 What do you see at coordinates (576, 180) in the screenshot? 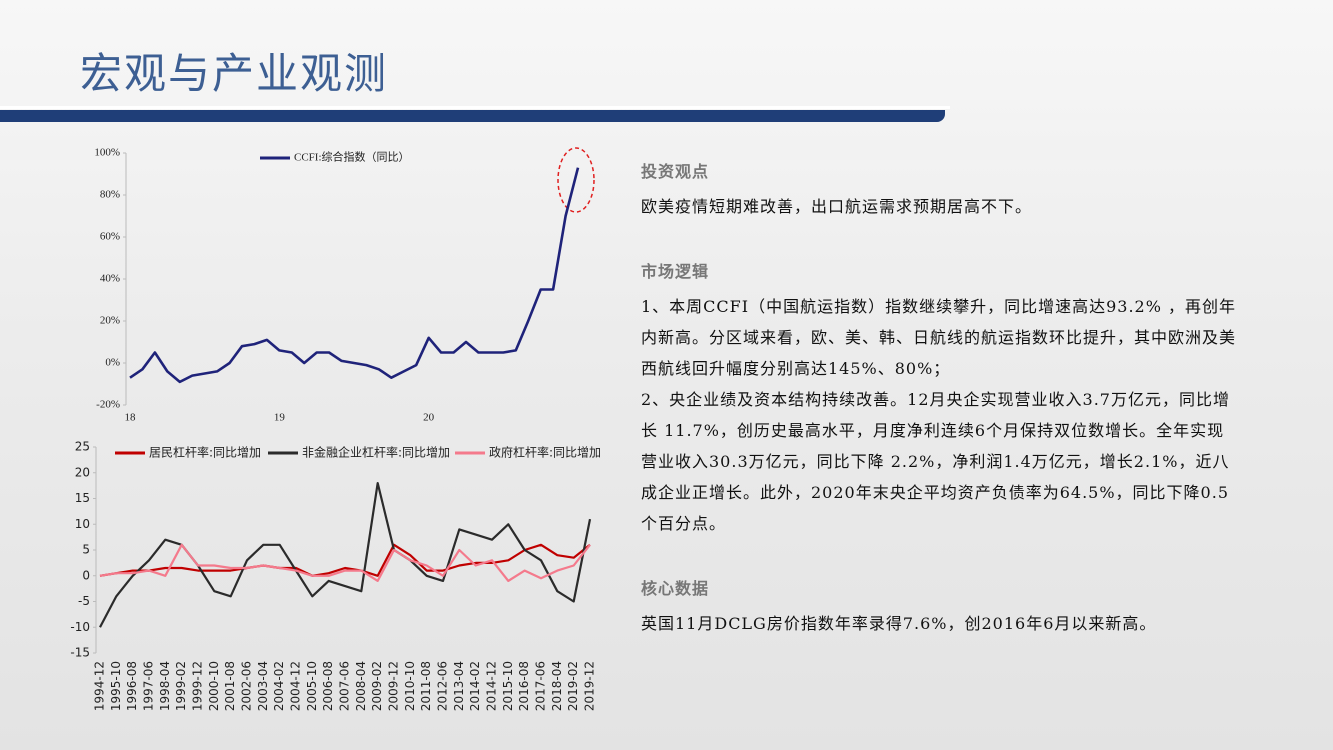
I see `highlight-ellipse` at bounding box center [576, 180].